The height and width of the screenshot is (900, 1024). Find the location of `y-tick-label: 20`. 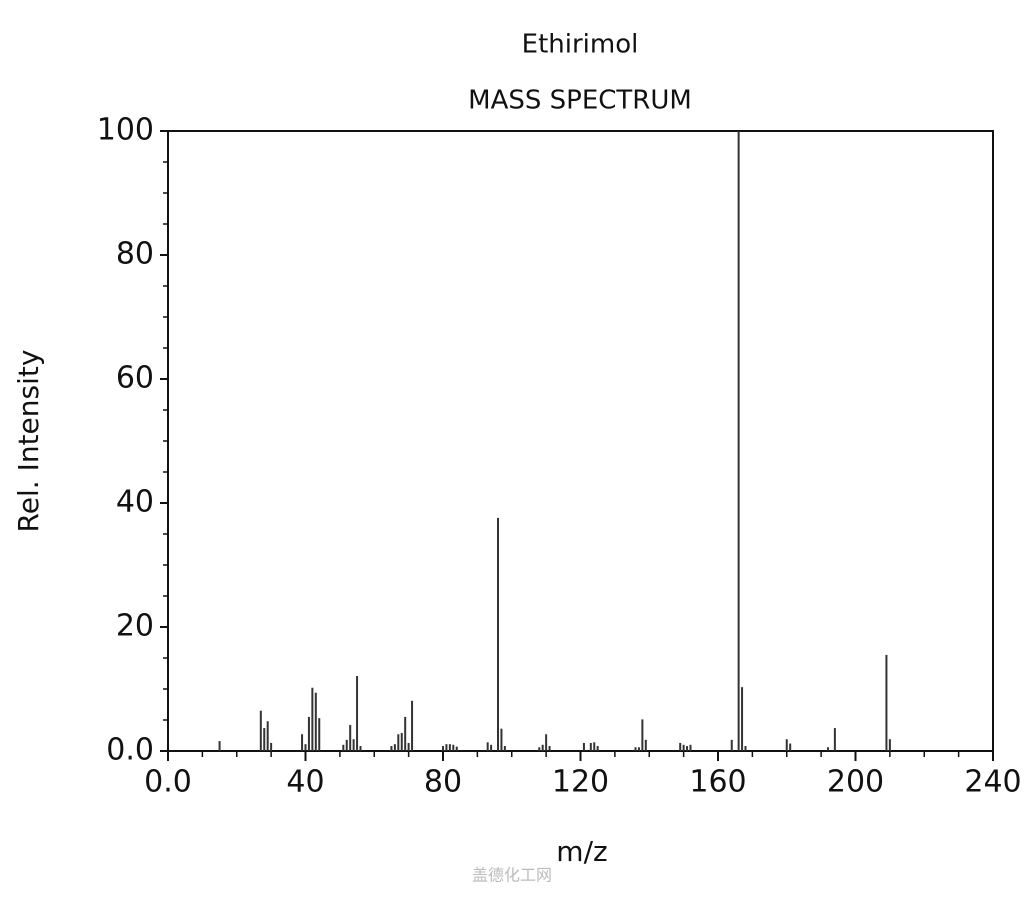

y-tick-label: 20 is located at coordinates (135, 626).